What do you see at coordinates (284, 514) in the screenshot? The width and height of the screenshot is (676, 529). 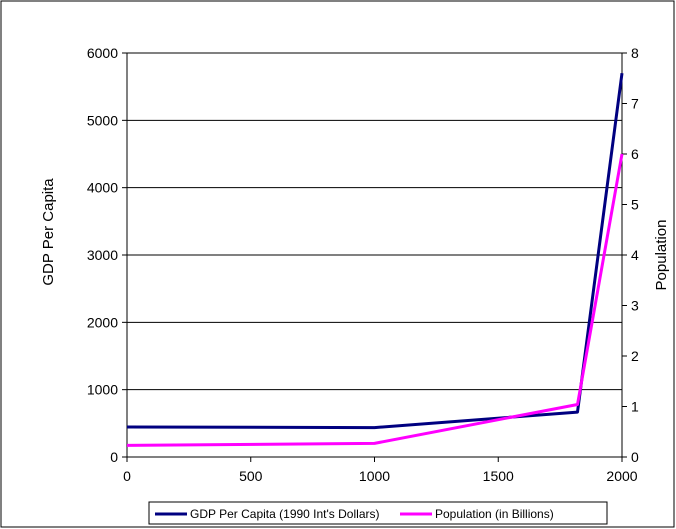 I see `legend-label-gdp: GDP Per Capita (1990 Int's Dollars)` at bounding box center [284, 514].